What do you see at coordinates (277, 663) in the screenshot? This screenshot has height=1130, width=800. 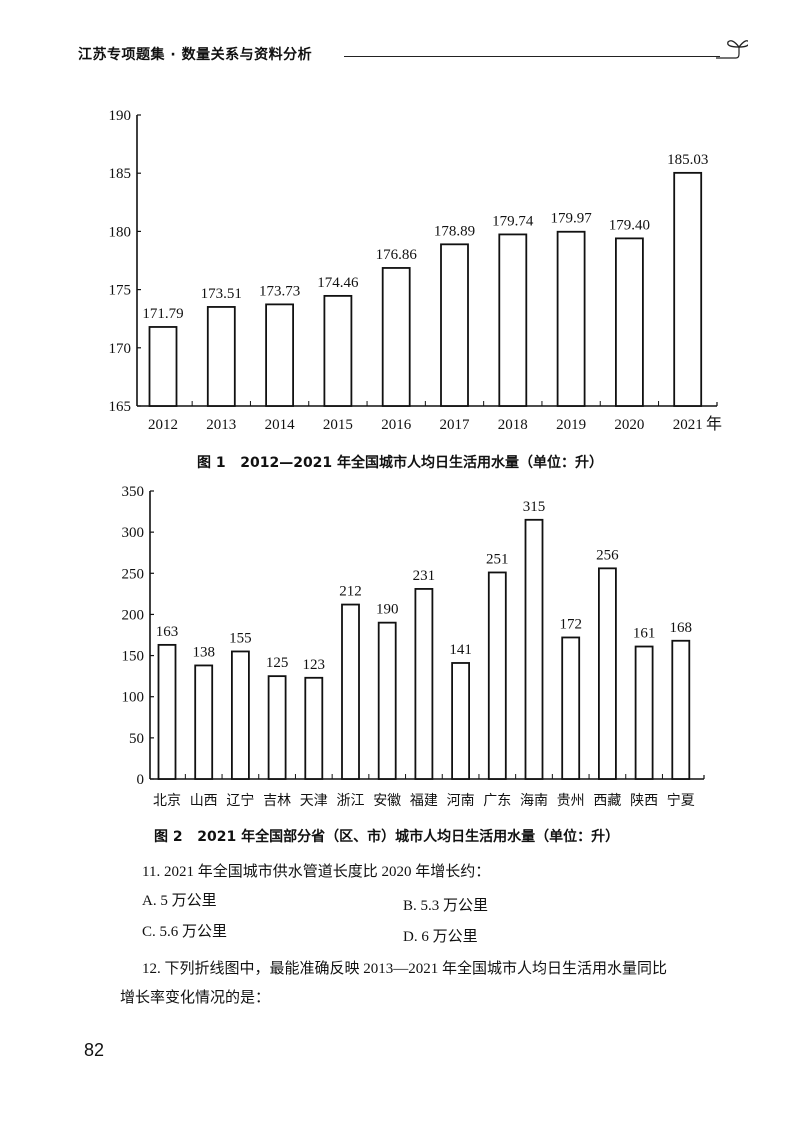 I see `bar-value-label: 125` at bounding box center [277, 663].